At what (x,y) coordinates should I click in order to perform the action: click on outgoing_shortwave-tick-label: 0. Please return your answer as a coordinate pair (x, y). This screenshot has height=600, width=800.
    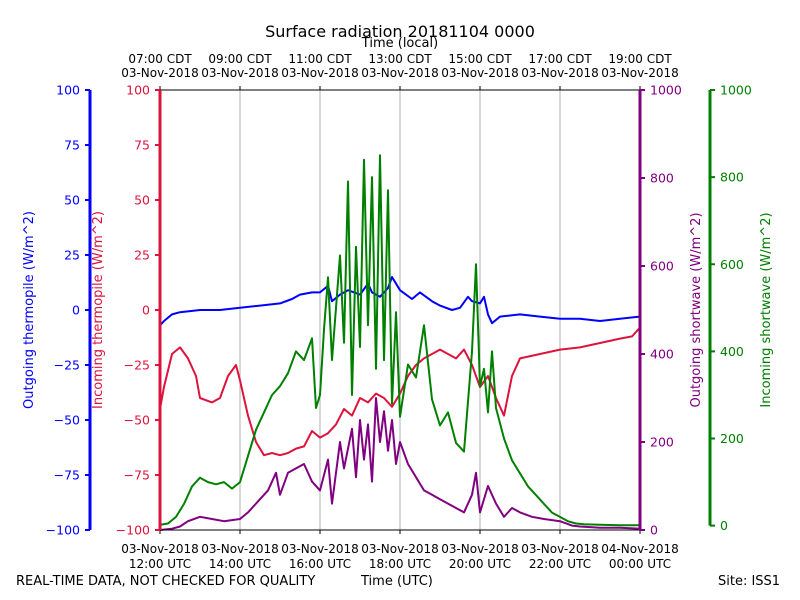
    Looking at the image, I should click on (654, 530).